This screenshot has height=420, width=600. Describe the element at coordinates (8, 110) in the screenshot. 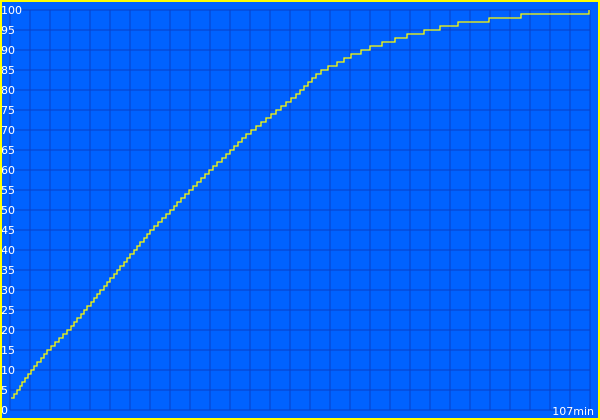

I see `y-tick-label: 75` at that location.